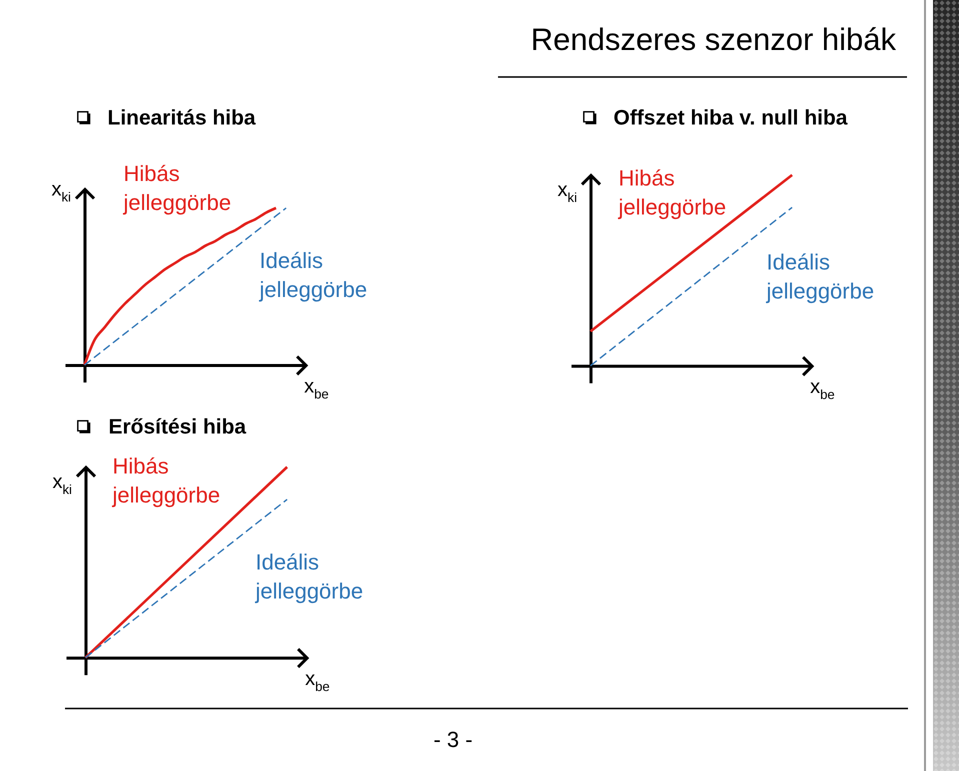 This screenshot has width=959, height=771. What do you see at coordinates (177, 426) in the screenshot?
I see `chart-title: Erősítési hiba` at bounding box center [177, 426].